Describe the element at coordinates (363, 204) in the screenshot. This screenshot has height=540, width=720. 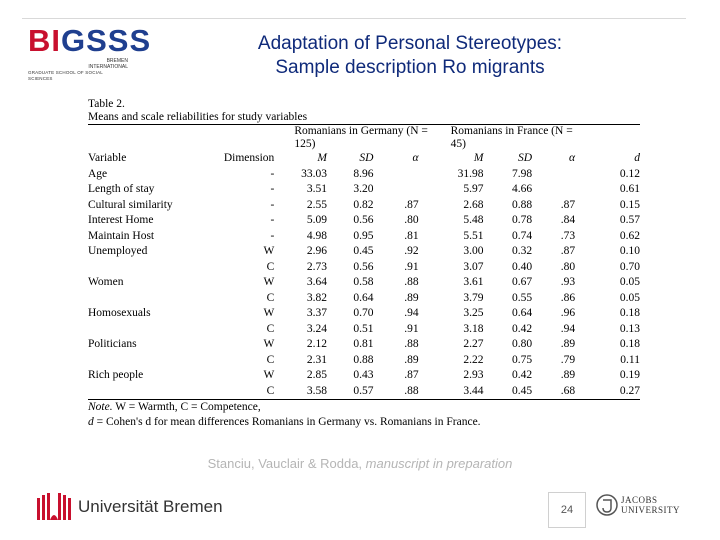
I see `cell-sd1: 0.82` at that location.